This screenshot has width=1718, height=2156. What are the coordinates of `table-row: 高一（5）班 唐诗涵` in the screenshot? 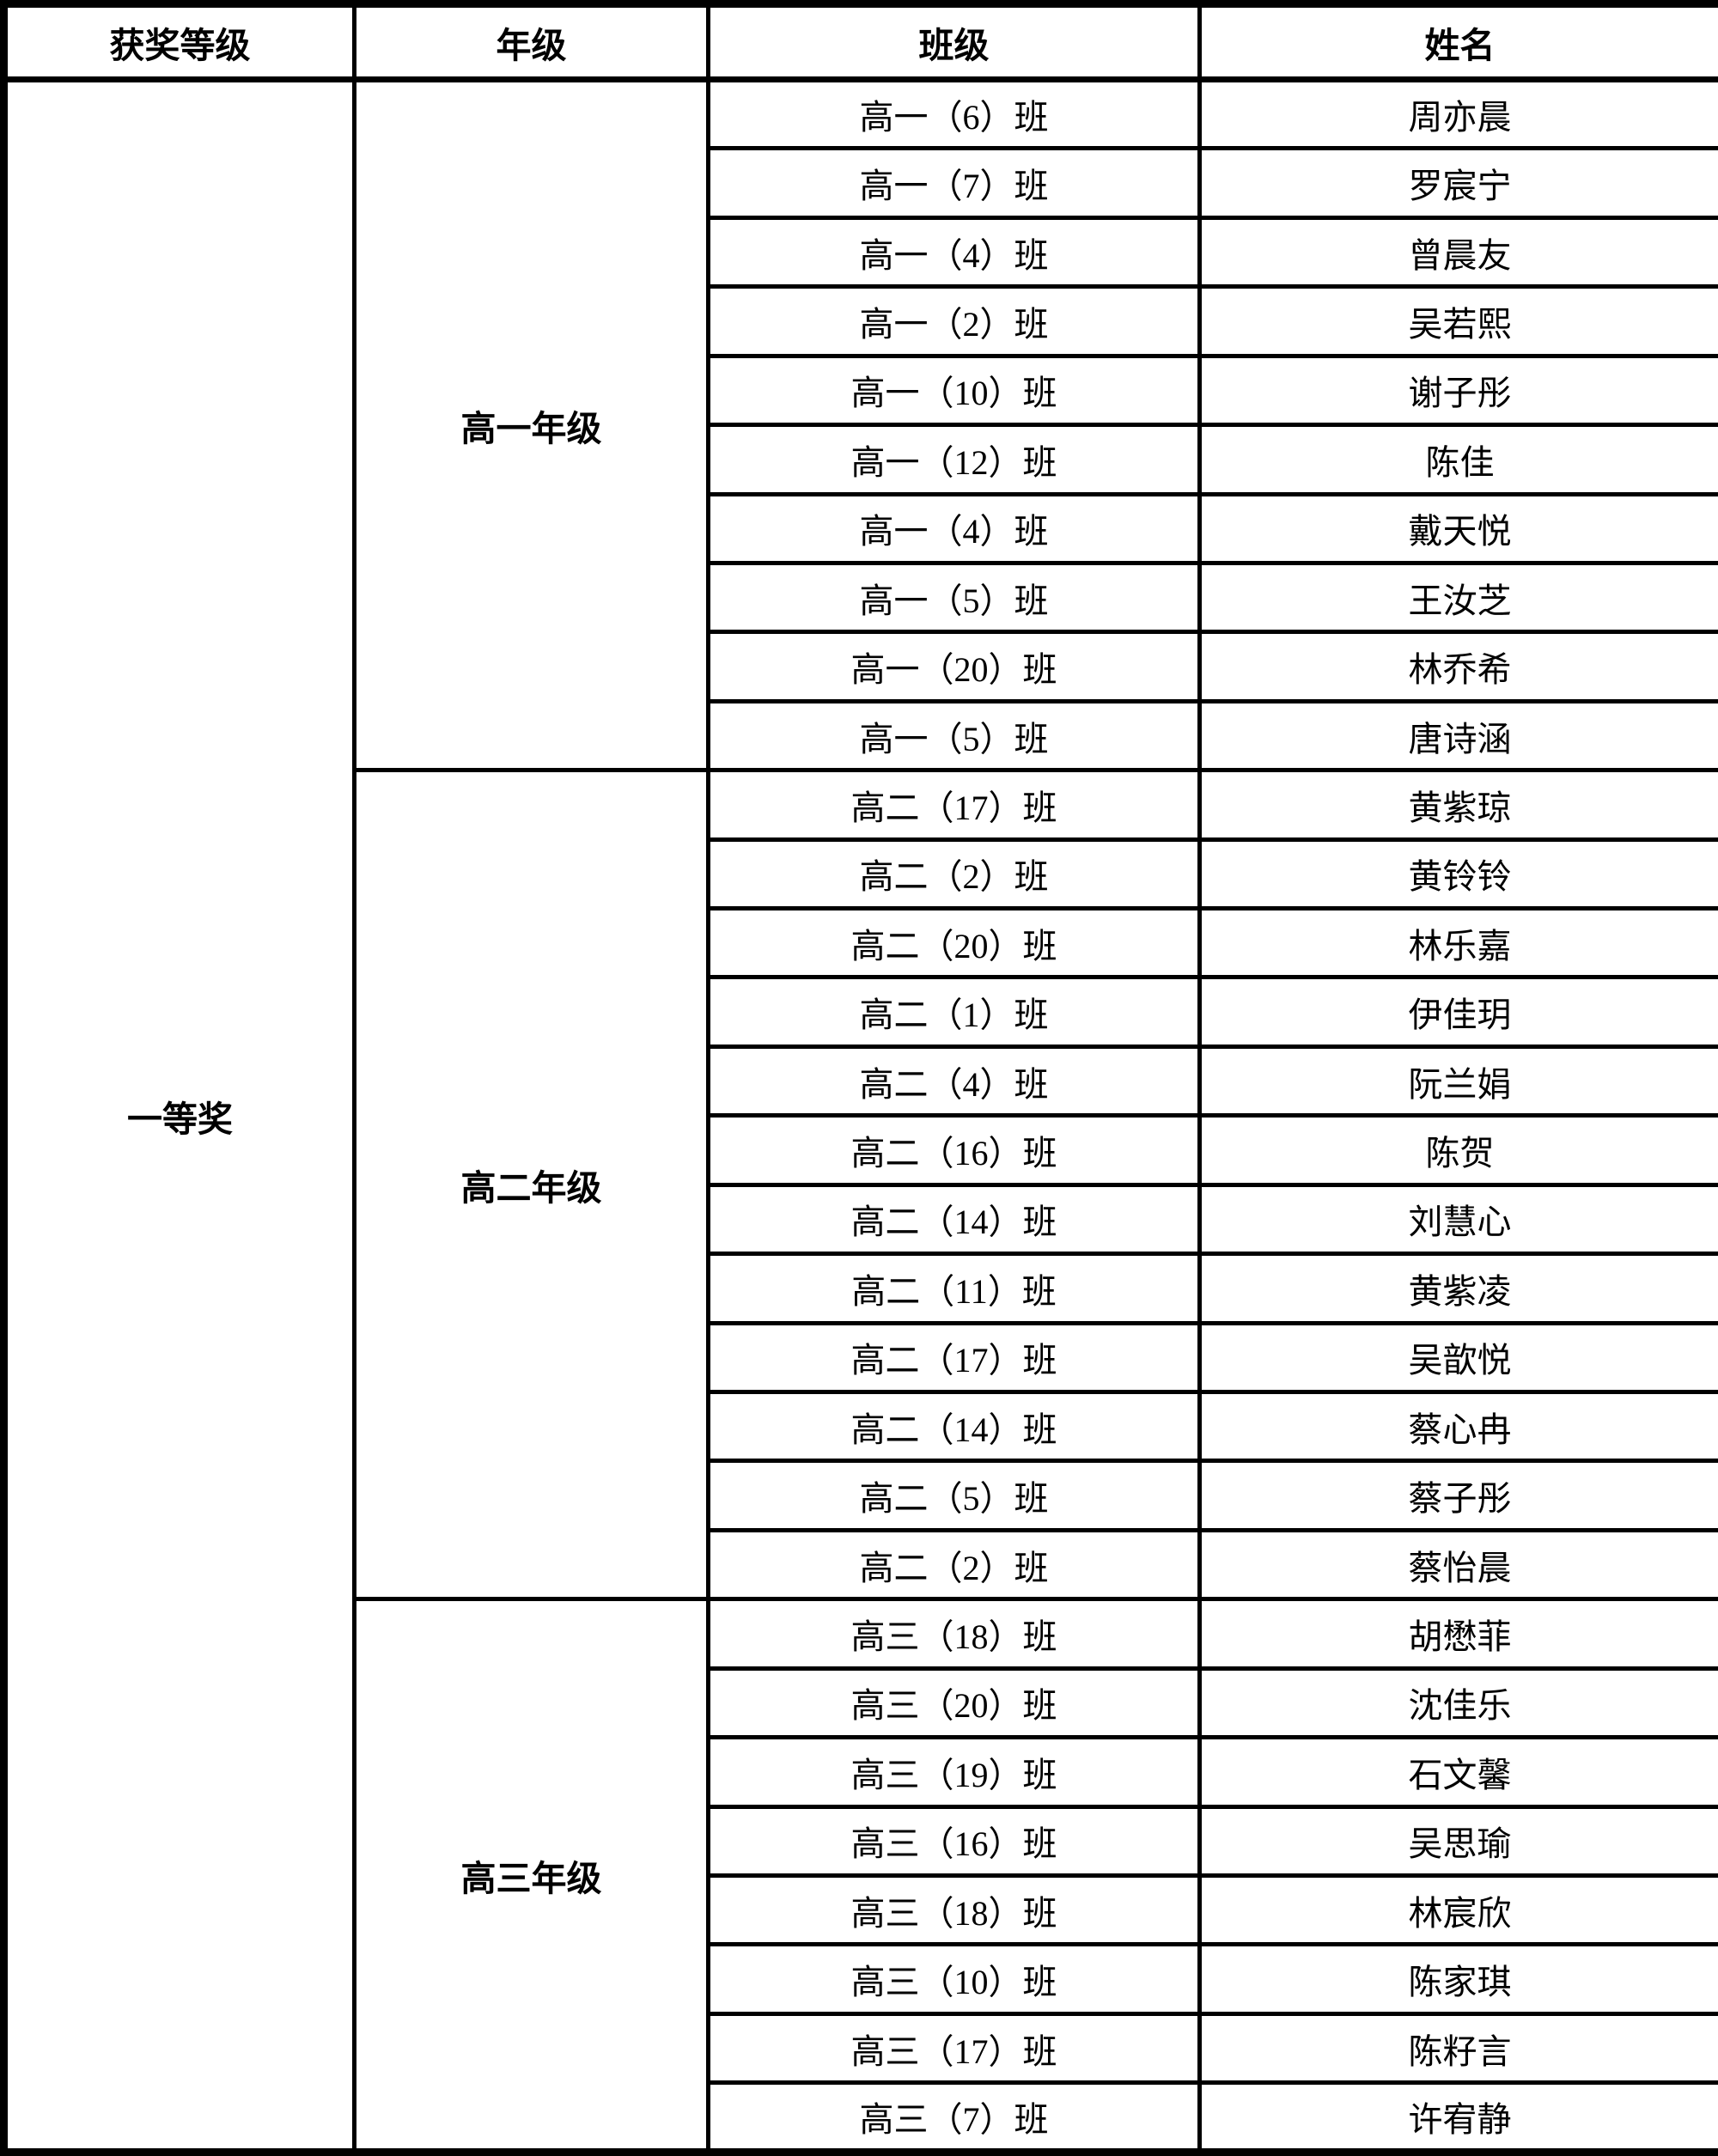 It's located at (861, 735).